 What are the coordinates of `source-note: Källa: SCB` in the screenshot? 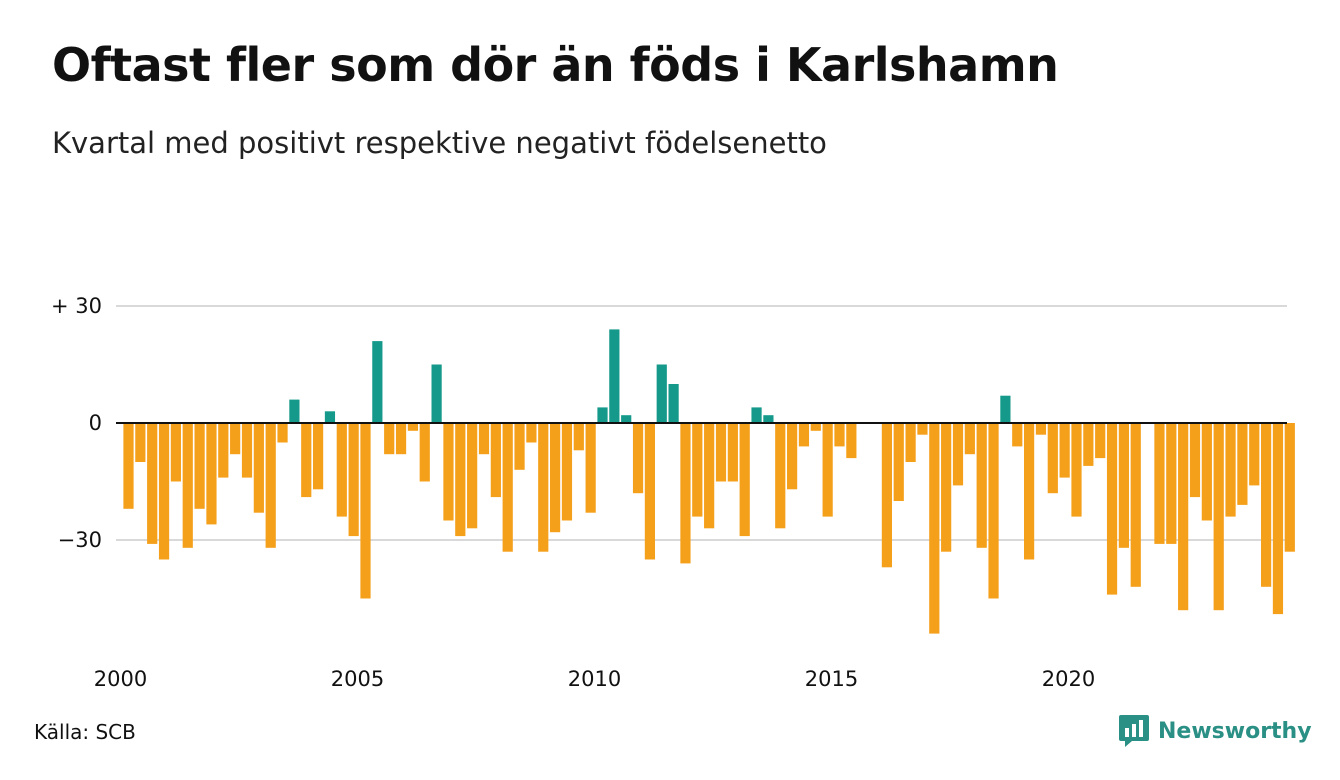 It's located at (85, 732).